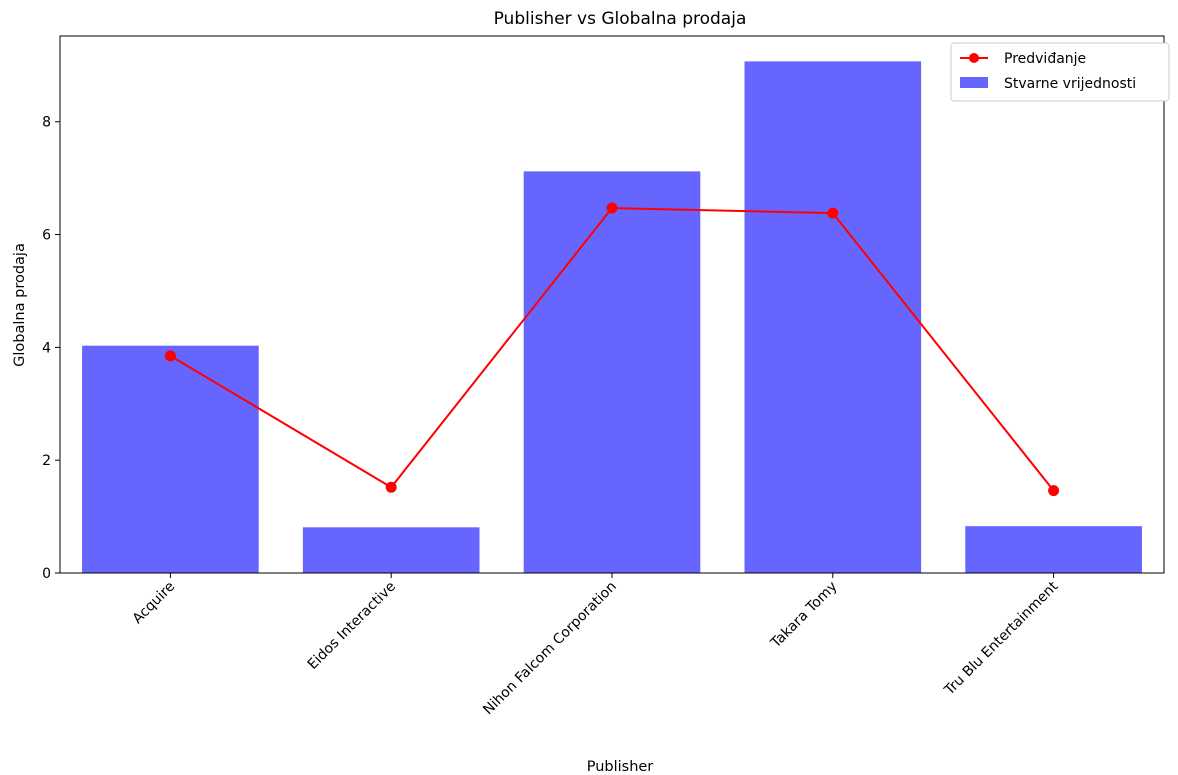 The height and width of the screenshot is (775, 1178). What do you see at coordinates (1070, 84) in the screenshot?
I see `legend-label-actual: Stvarne vrijednosti` at bounding box center [1070, 84].